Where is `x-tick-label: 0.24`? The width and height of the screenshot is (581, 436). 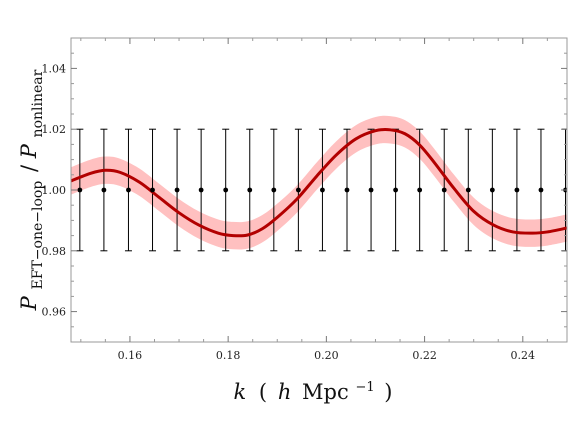 x-tick-label: 0.24 is located at coordinates (523, 355).